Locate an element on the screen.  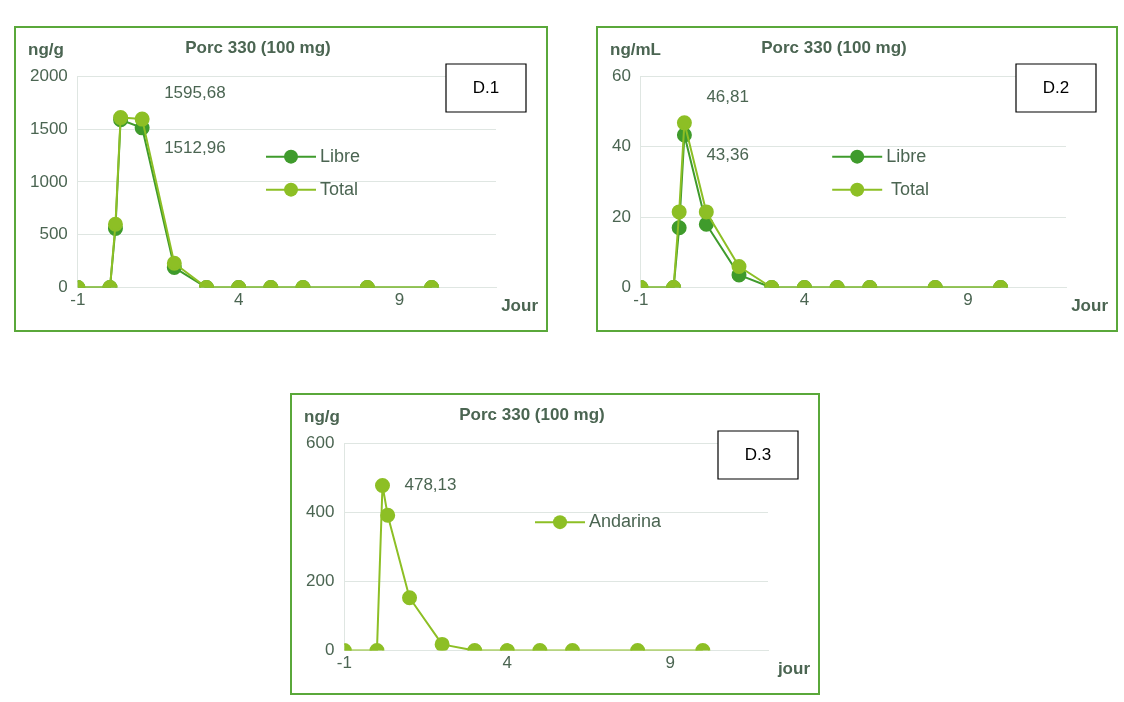
y-tick-label: 500 is located at coordinates (53, 234).